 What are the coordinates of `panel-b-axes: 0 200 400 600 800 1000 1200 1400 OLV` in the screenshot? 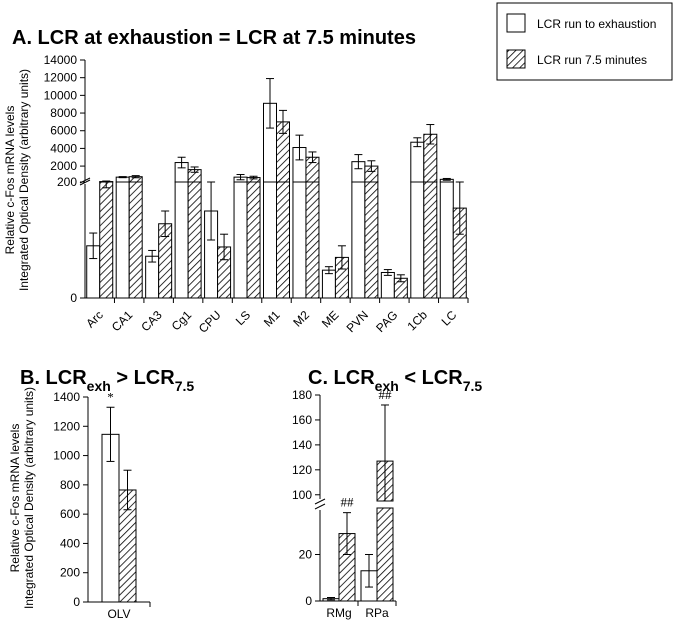 It's located at (102, 505).